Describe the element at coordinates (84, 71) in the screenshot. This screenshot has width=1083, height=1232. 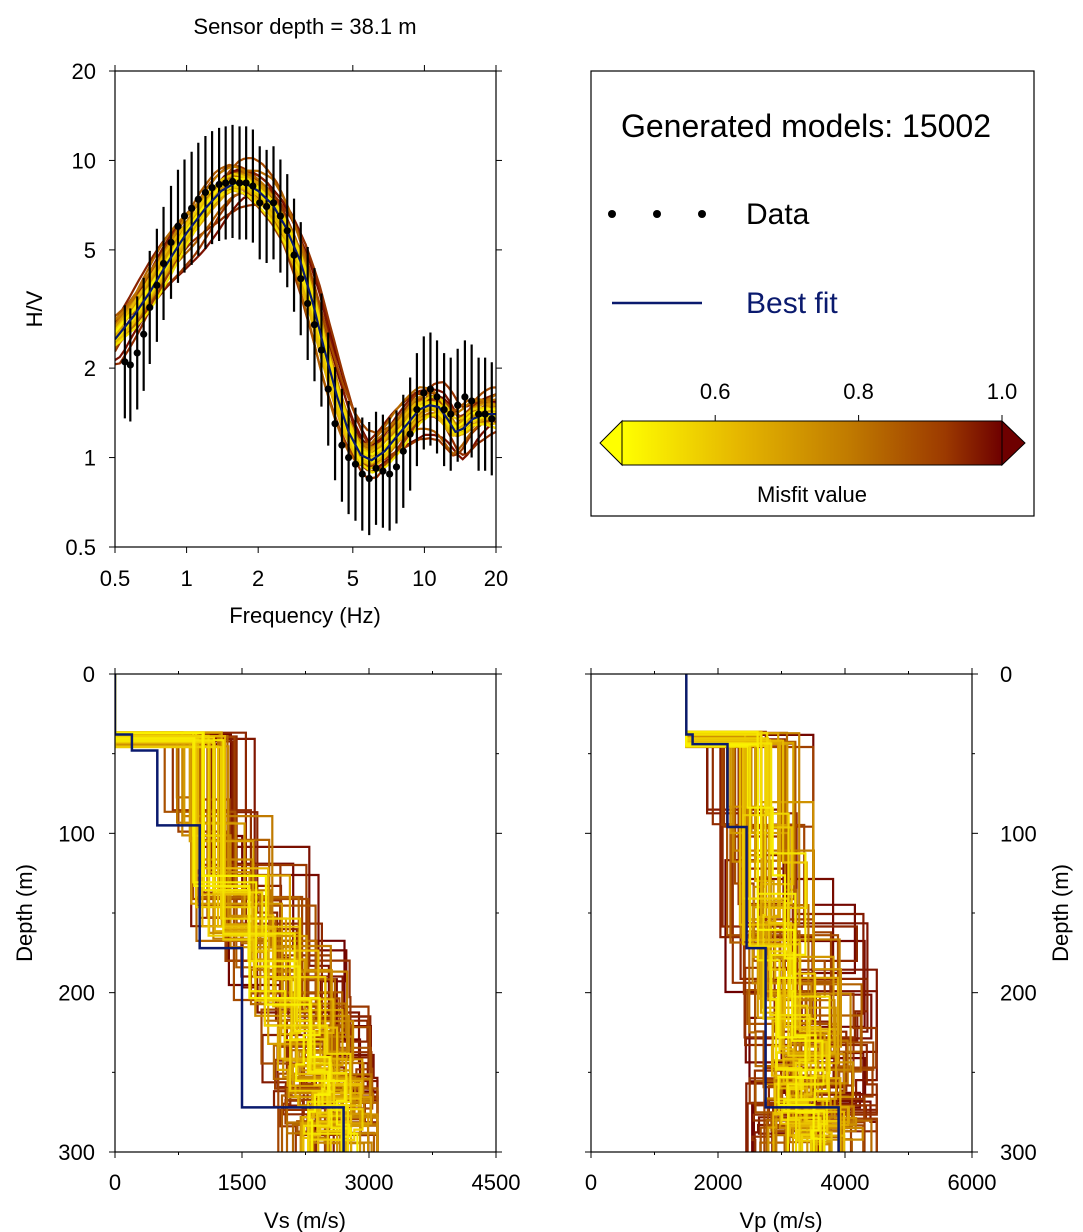
I see `hv-y-tick-label: 20` at that location.